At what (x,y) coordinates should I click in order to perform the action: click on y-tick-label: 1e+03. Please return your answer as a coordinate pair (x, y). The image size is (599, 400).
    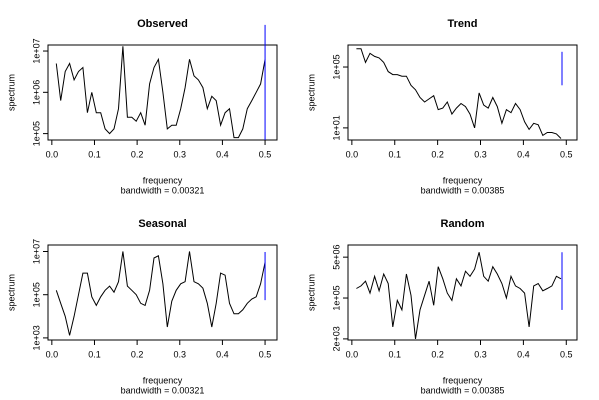
    Looking at the image, I should click on (36, 337).